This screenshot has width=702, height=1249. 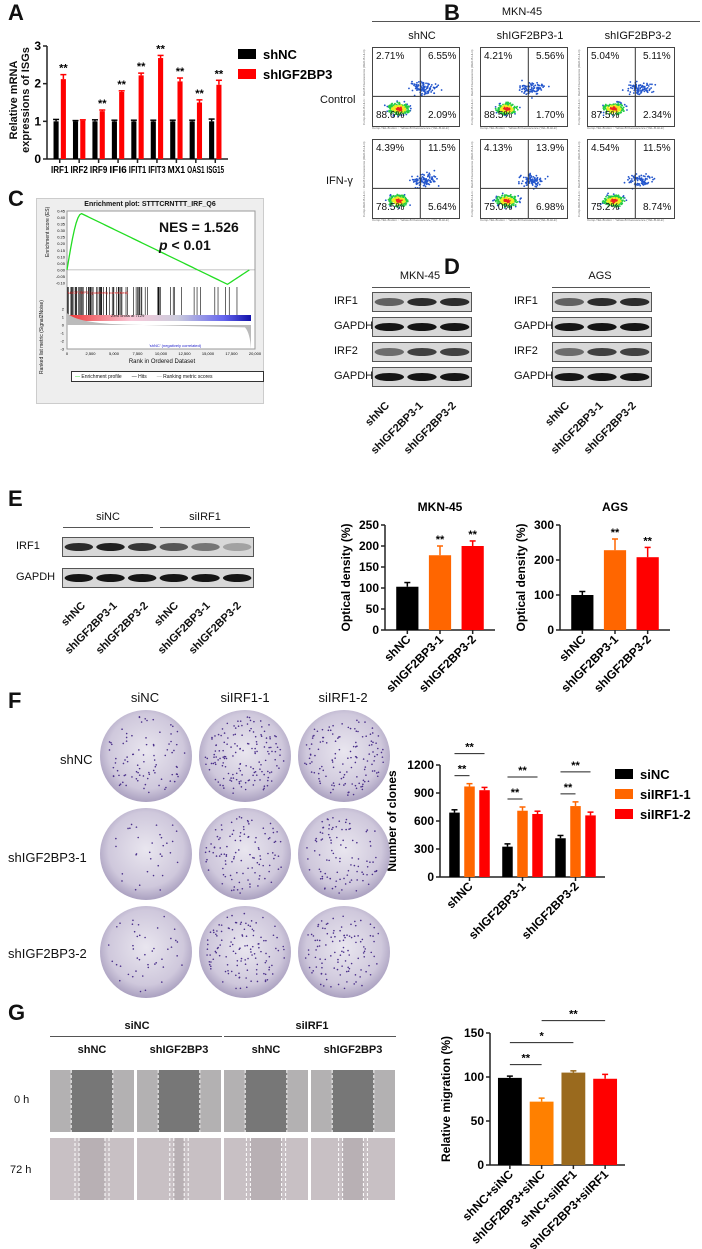 I want to click on wound-healing-image, so click(x=92, y=1169).